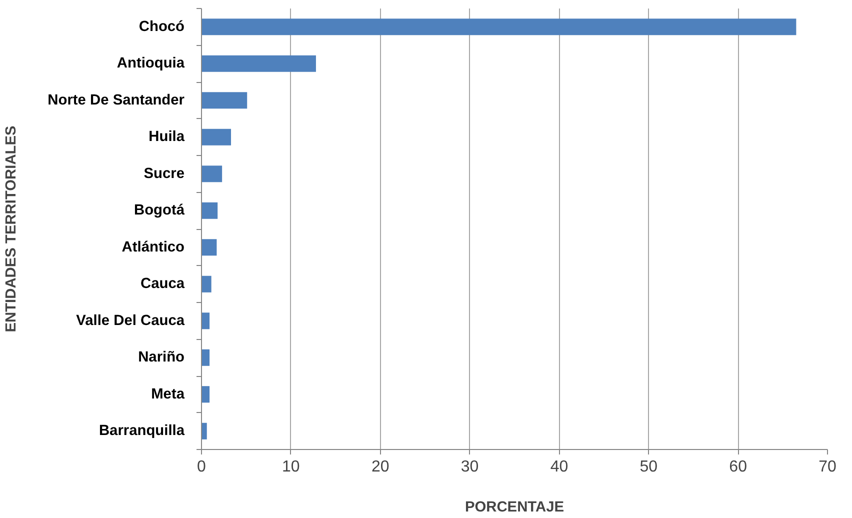 This screenshot has width=852, height=518. What do you see at coordinates (161, 358) in the screenshot?
I see `y-tick-label: Nariño` at bounding box center [161, 358].